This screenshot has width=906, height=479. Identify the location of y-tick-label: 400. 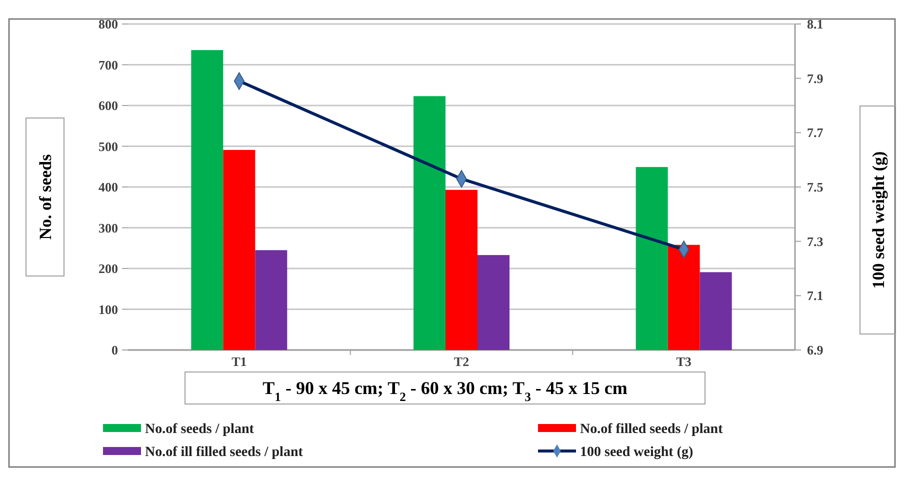
(108, 187).